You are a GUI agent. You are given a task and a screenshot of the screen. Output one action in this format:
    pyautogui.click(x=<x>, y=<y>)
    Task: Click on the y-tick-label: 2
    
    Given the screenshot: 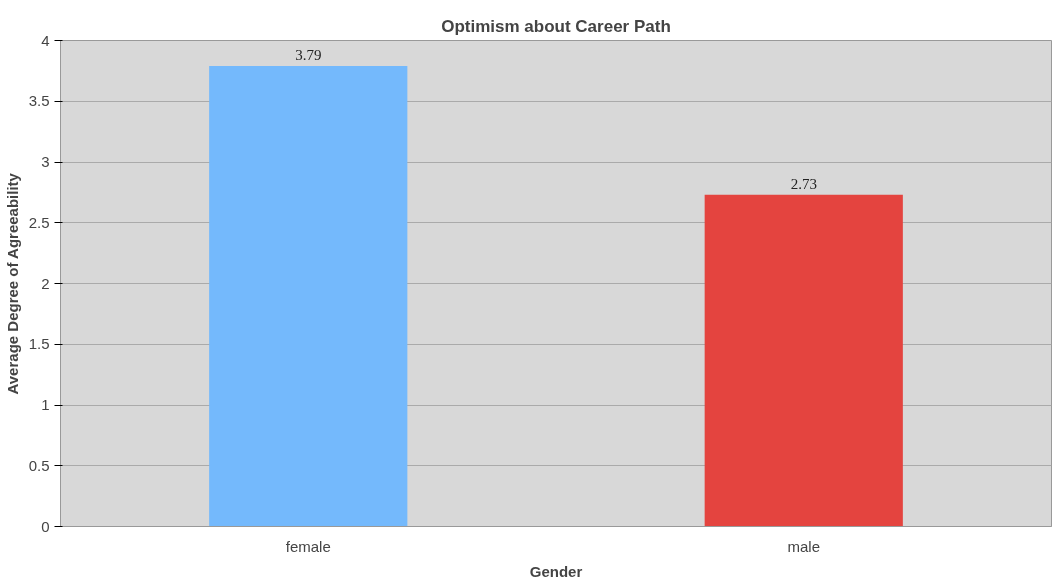 What is the action you would take?
    pyautogui.click(x=45, y=283)
    